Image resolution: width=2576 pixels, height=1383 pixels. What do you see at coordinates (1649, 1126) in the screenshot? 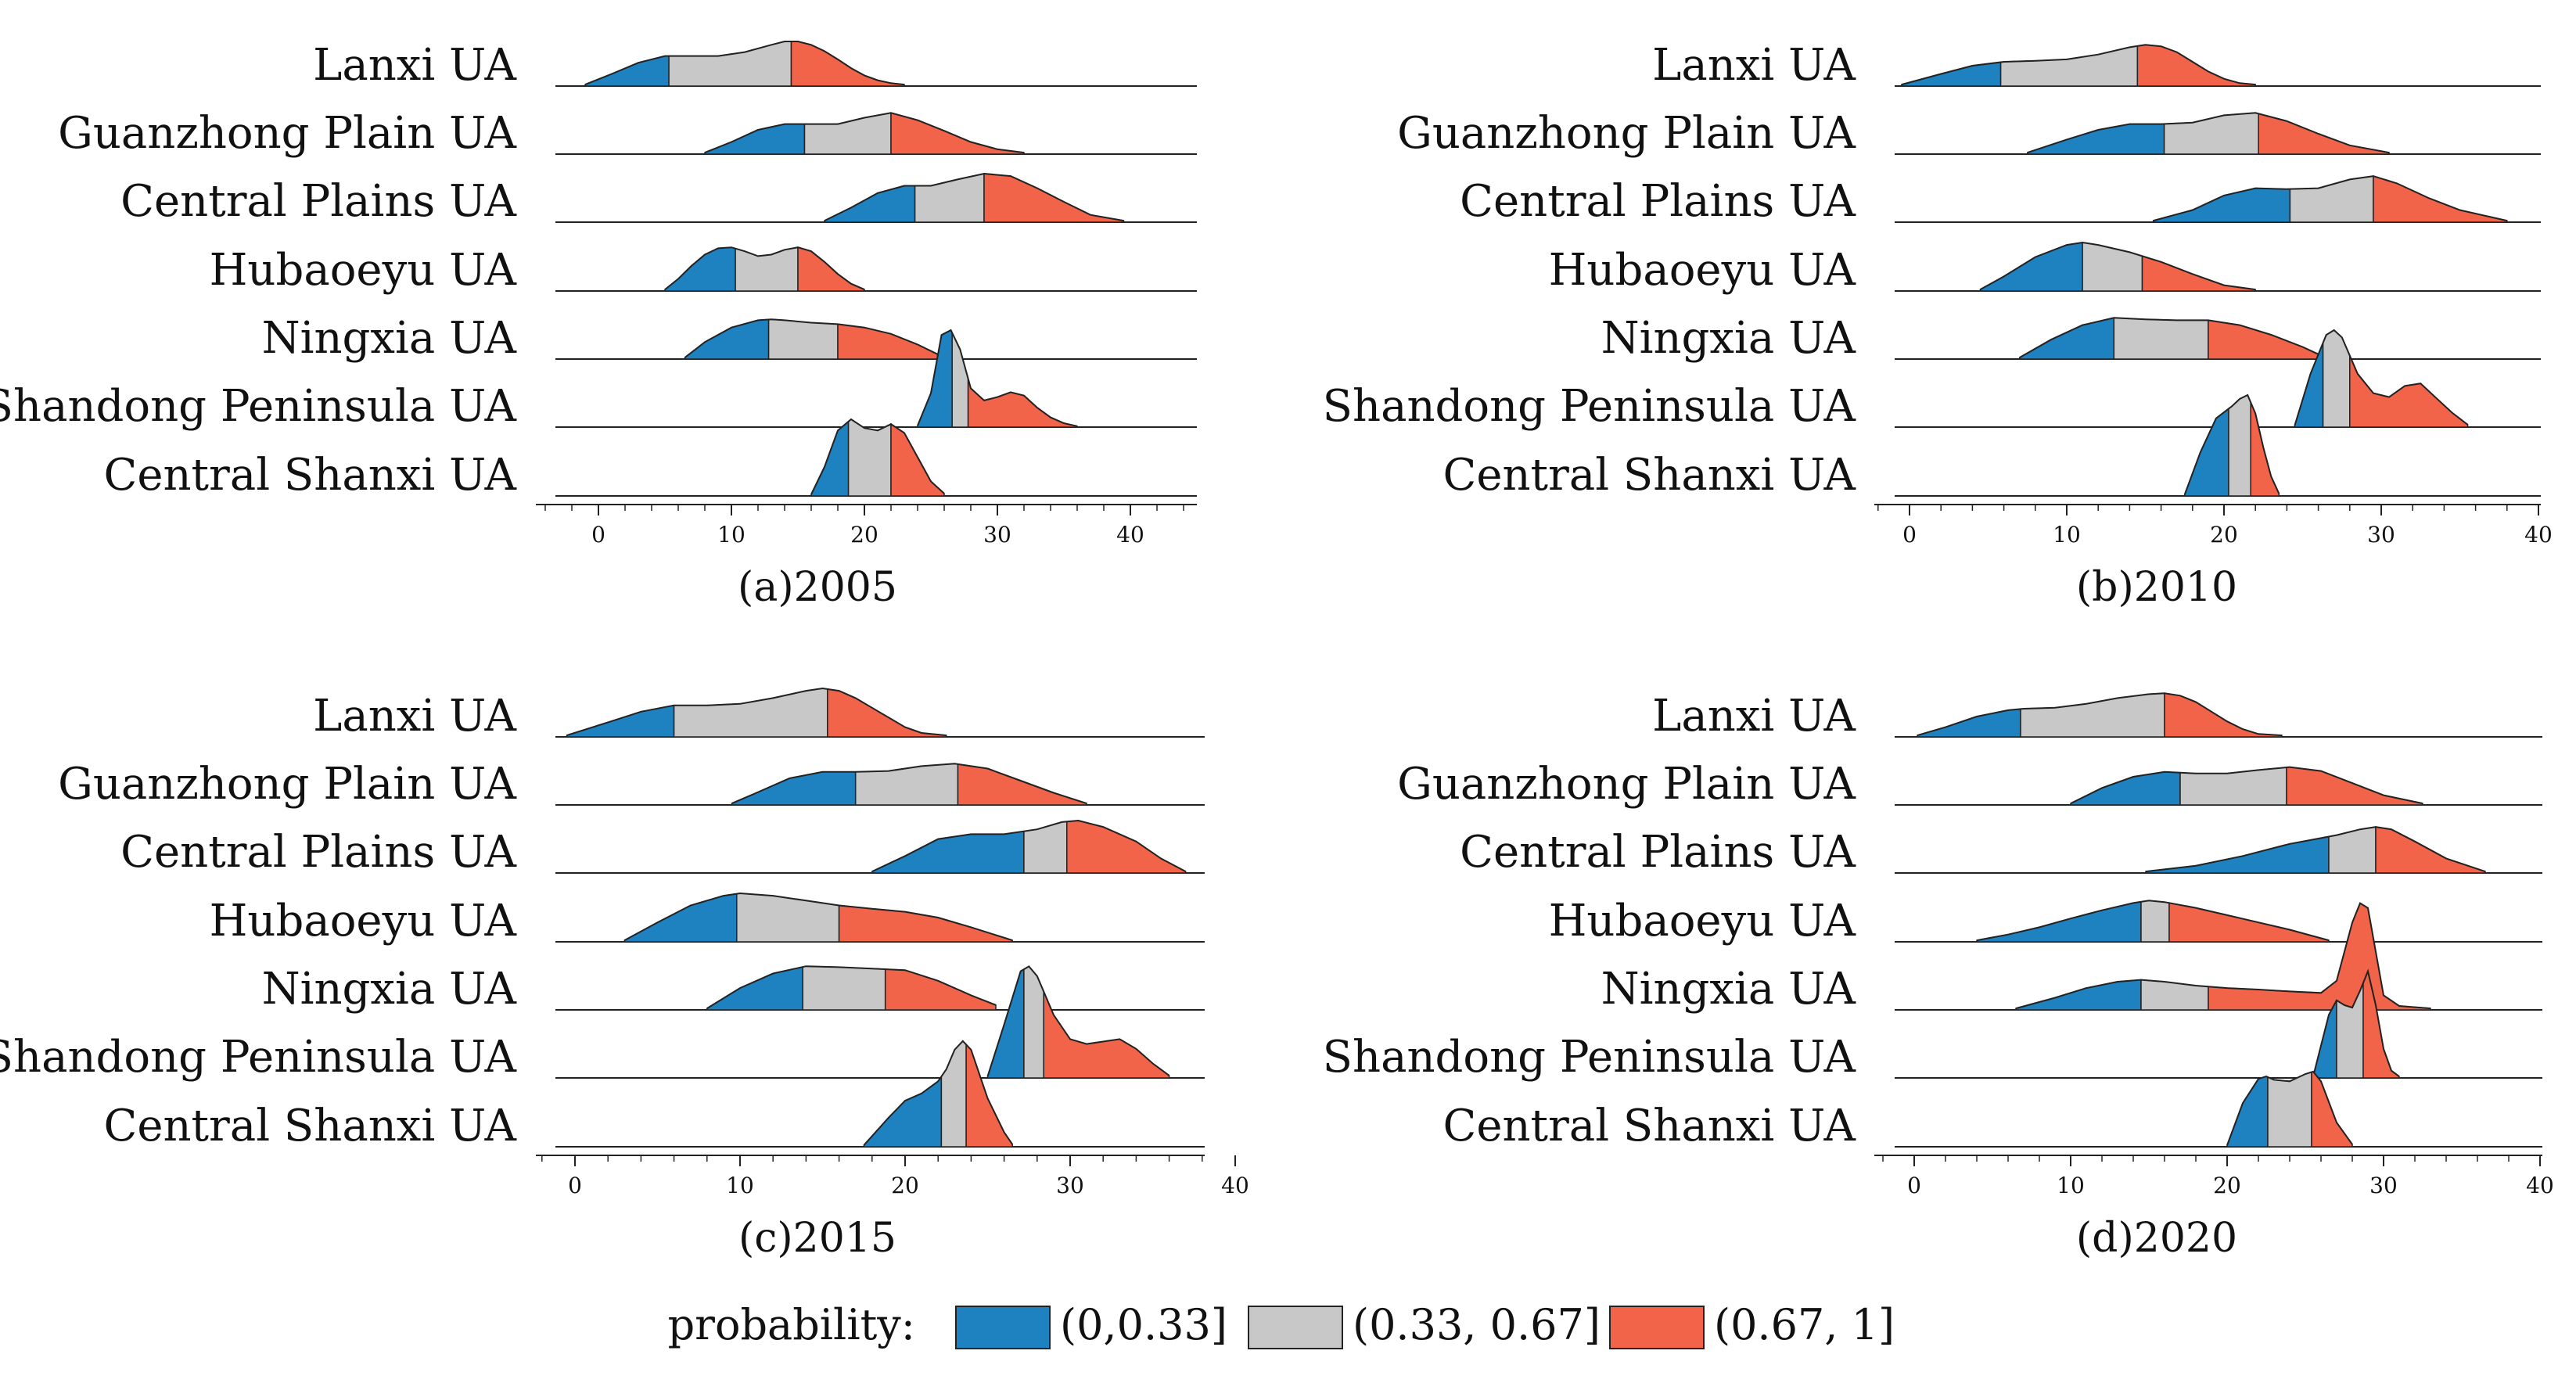
I see `ridge-label: Central Shanxi UA` at bounding box center [1649, 1126].